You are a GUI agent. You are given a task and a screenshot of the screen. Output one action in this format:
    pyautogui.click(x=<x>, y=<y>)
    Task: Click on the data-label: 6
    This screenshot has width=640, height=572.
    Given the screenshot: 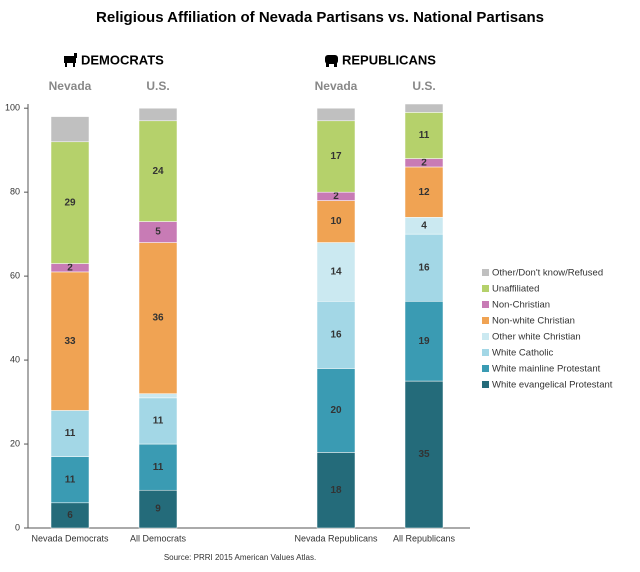 What is the action you would take?
    pyautogui.click(x=70, y=515)
    